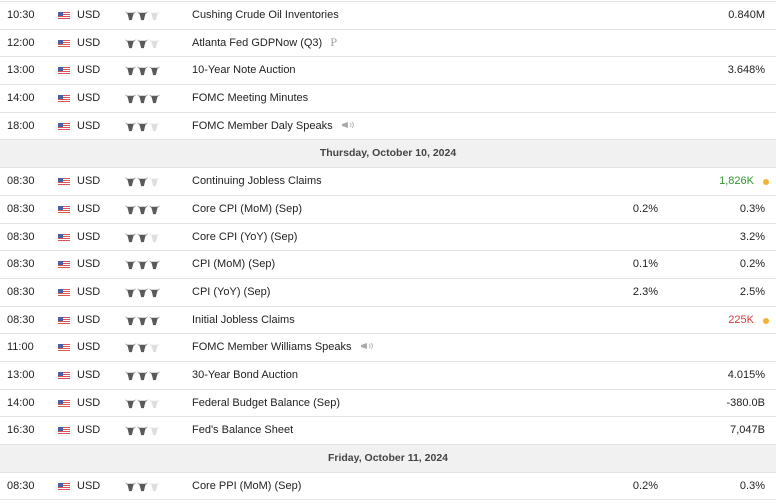  I want to click on event-row: 08:30 USD CPI (MoM) (Sep) 0.1% 0.2%, so click(388, 265).